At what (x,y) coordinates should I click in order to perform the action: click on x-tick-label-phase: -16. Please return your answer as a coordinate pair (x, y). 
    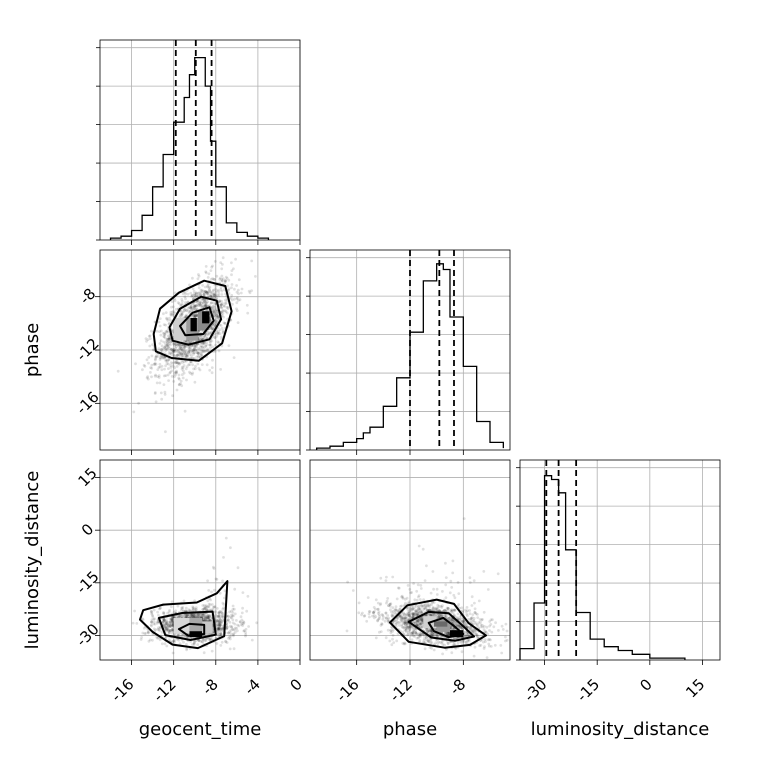
    Looking at the image, I should click on (348, 690).